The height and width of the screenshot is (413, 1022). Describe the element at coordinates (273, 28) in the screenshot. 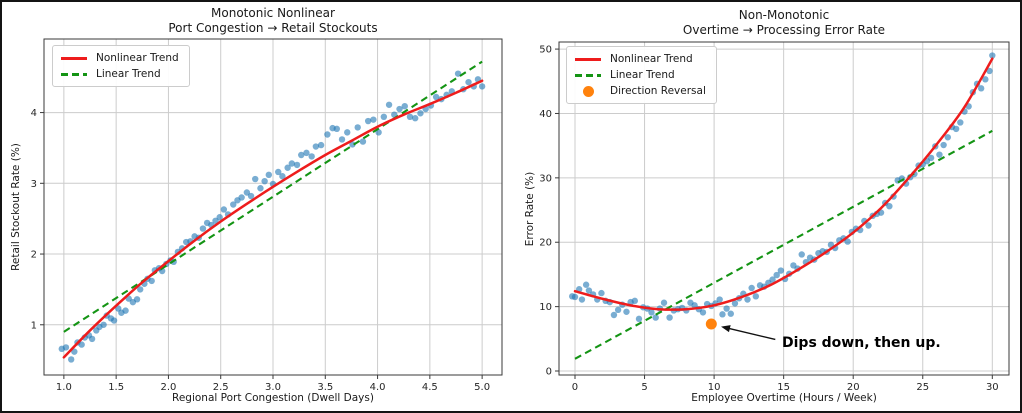

I see `left-chart-title-line2: Port Congestion → Retail Stockouts` at that location.